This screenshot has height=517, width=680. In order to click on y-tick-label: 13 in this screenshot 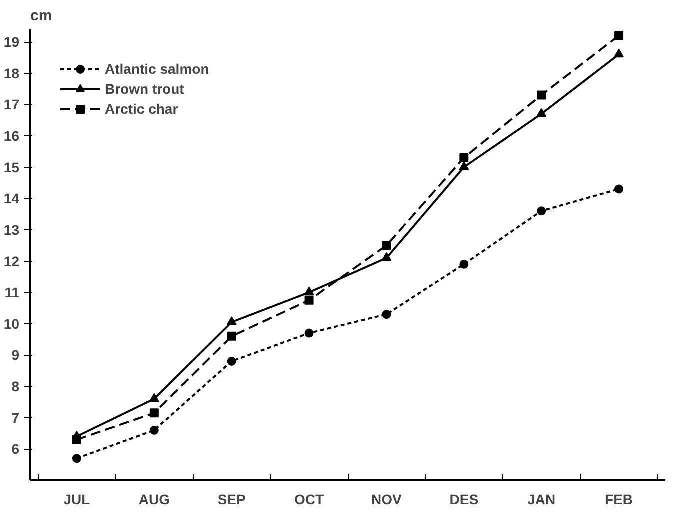, I will do `click(12, 230)`.